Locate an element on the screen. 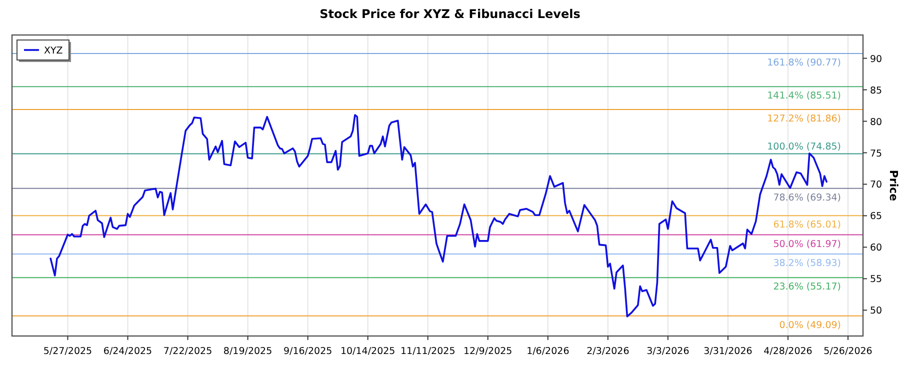  x-tick-label: 5/26/2026 is located at coordinates (848, 351).